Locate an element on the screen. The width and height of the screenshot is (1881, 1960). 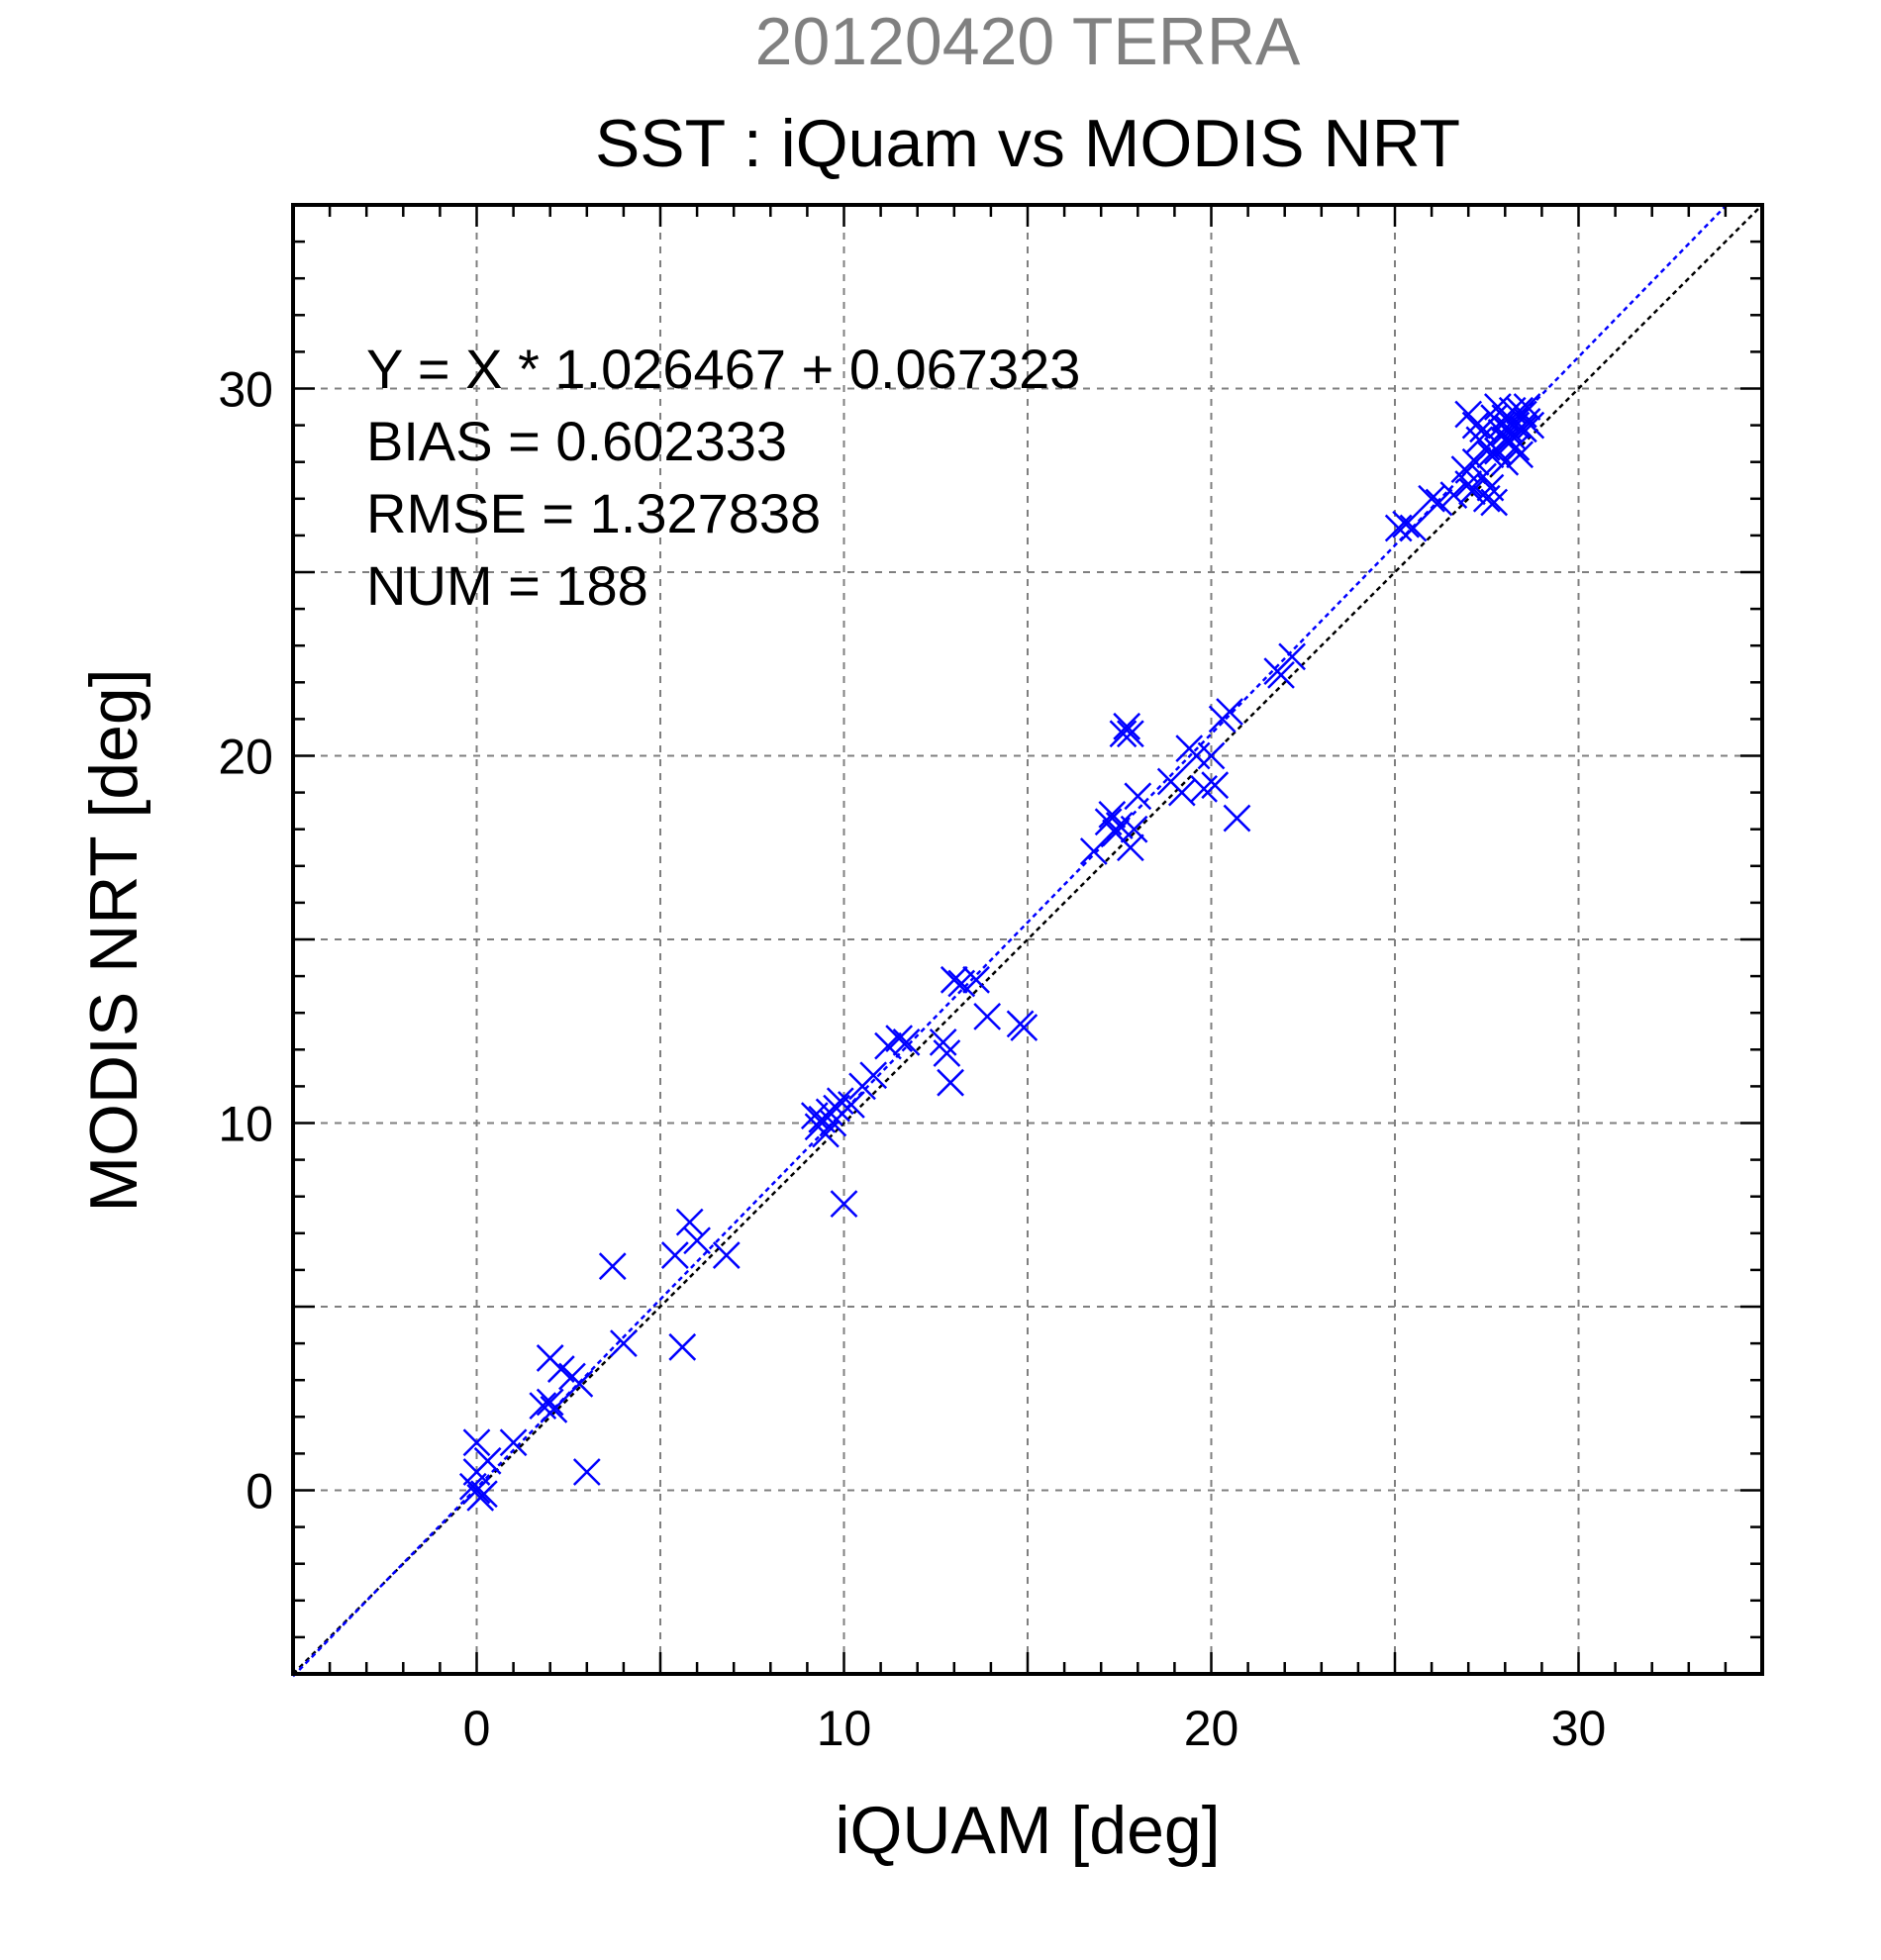
chart-supertitle: 20120420 TERRA is located at coordinates (1028, 41).